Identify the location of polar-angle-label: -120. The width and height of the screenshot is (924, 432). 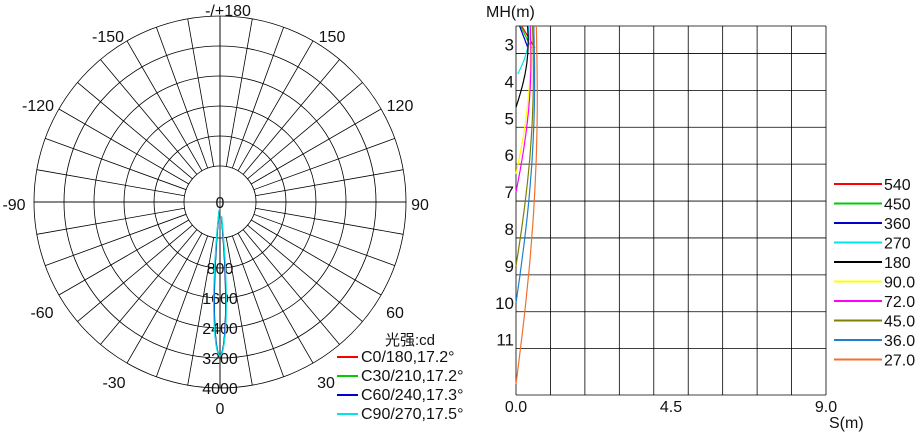
(38, 106).